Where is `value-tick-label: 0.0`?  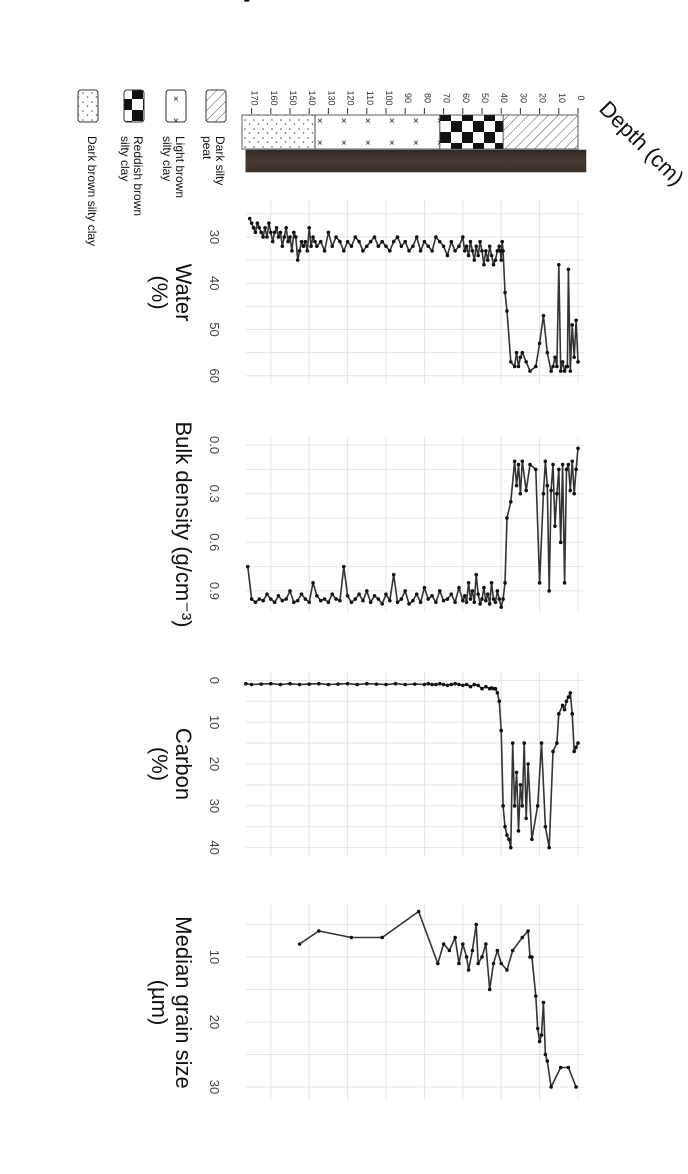 value-tick-label: 0.0 is located at coordinates (214, 445).